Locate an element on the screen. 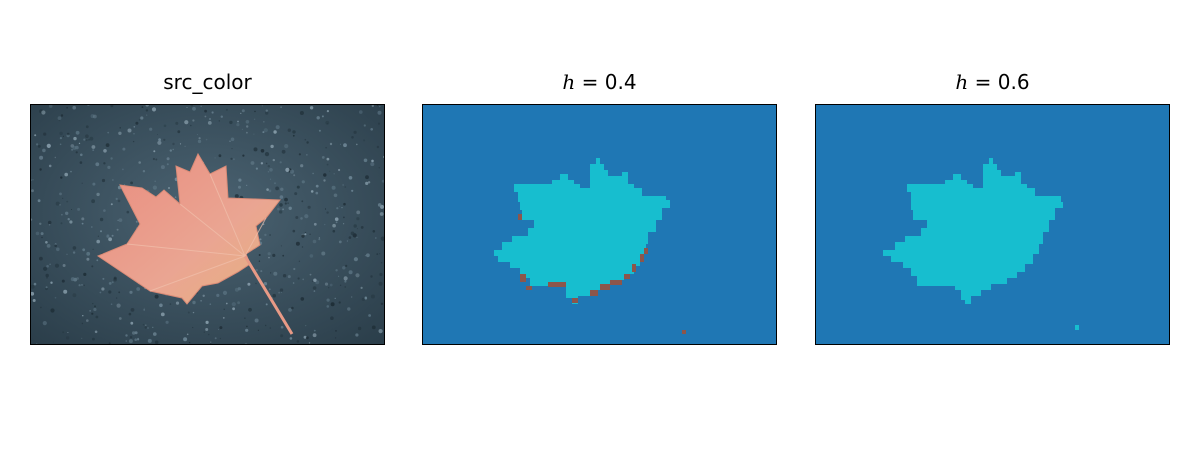 Image resolution: width=1200 pixels, height=450 pixels. panel-title-h-0-6: h = 0.6 is located at coordinates (992, 82).